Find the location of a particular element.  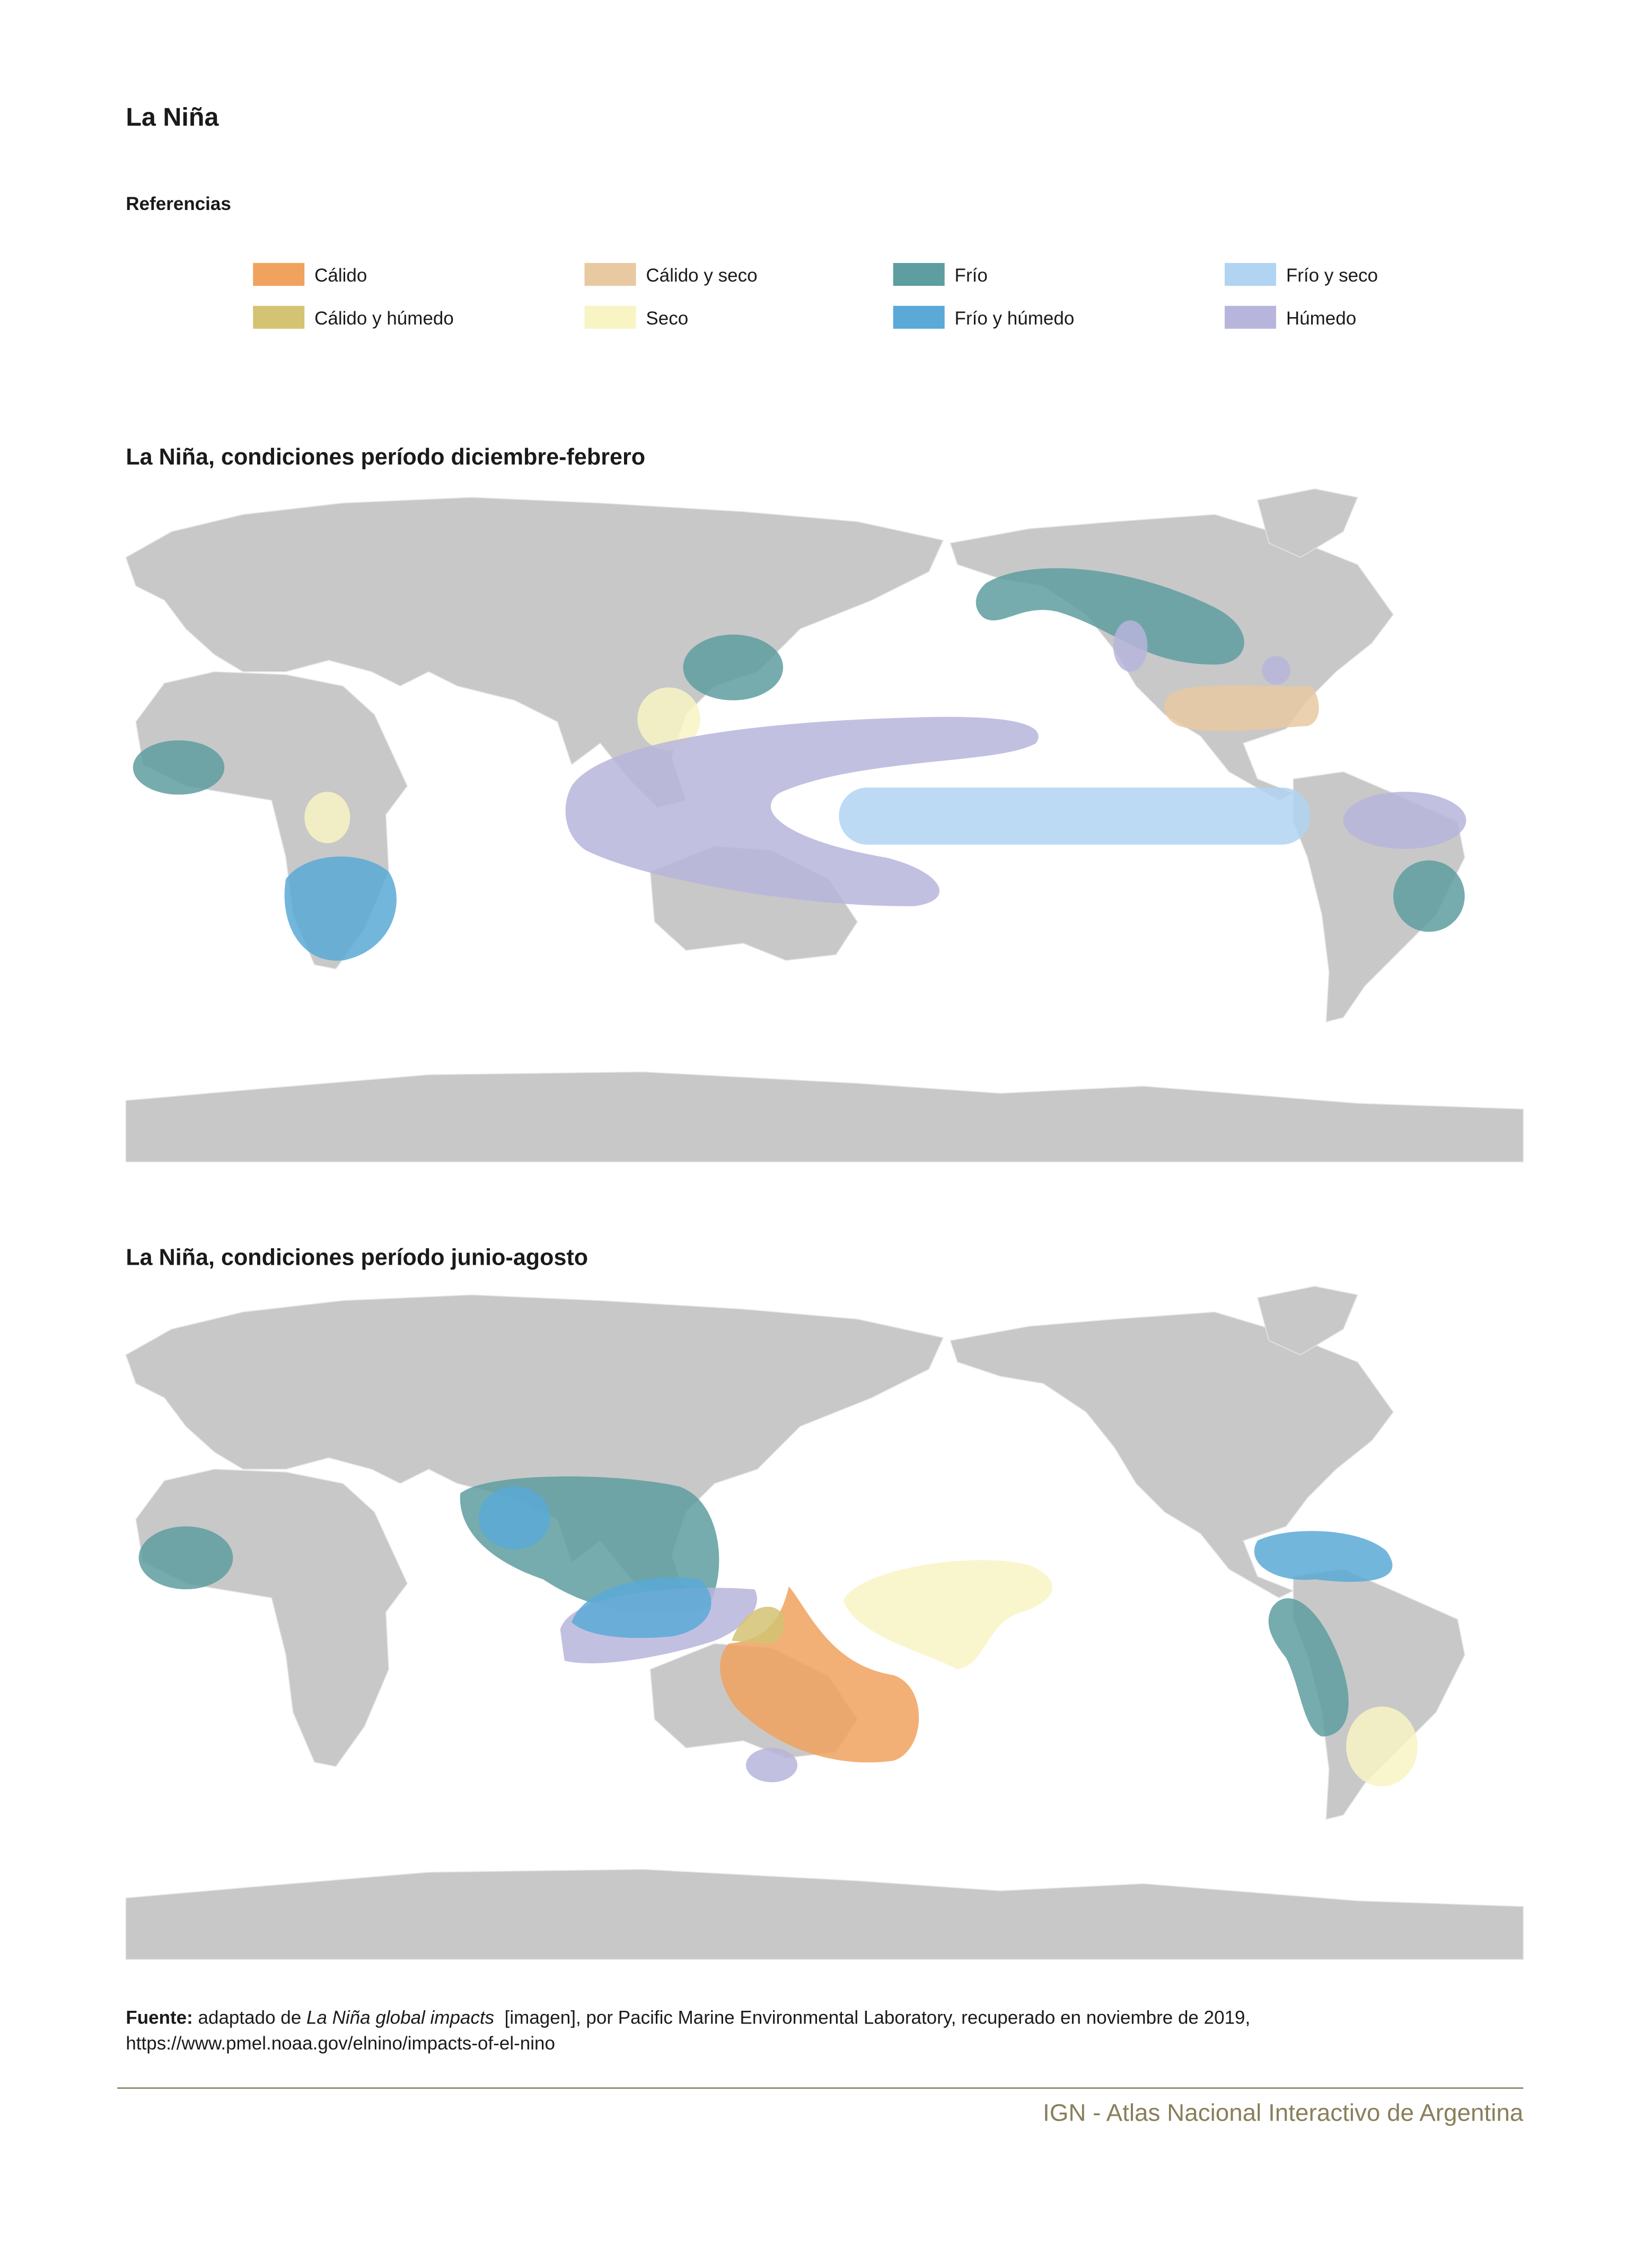

source-work: La Niña global impacts is located at coordinates (400, 2017).